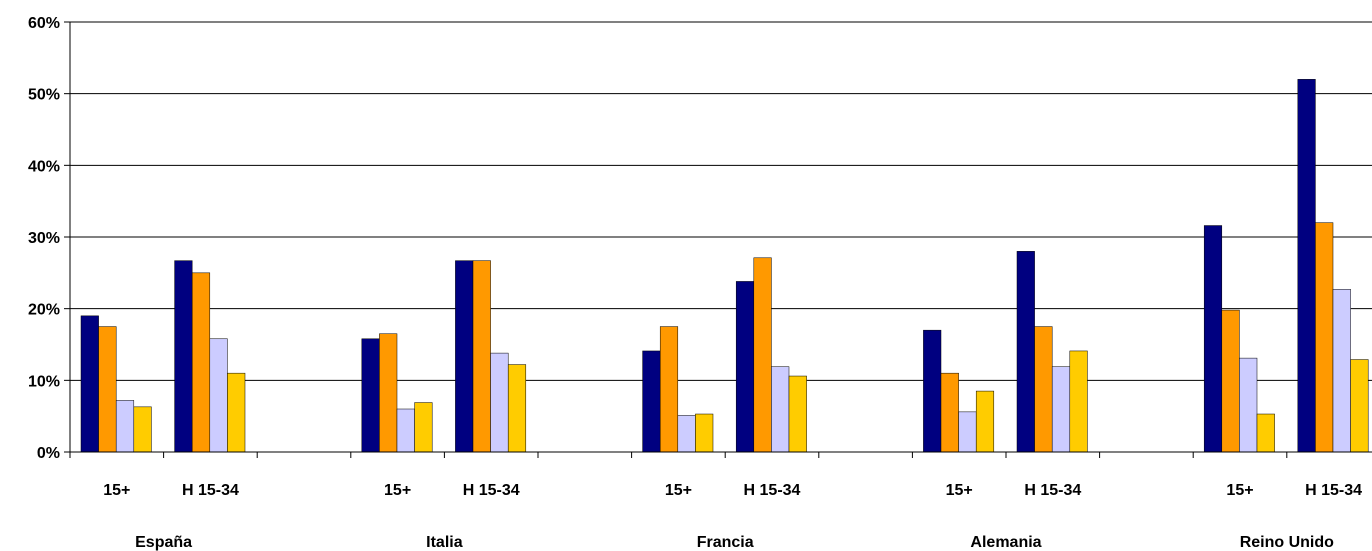 The width and height of the screenshot is (1372, 551). I want to click on x-axis-tick-marks, so click(678, 455).